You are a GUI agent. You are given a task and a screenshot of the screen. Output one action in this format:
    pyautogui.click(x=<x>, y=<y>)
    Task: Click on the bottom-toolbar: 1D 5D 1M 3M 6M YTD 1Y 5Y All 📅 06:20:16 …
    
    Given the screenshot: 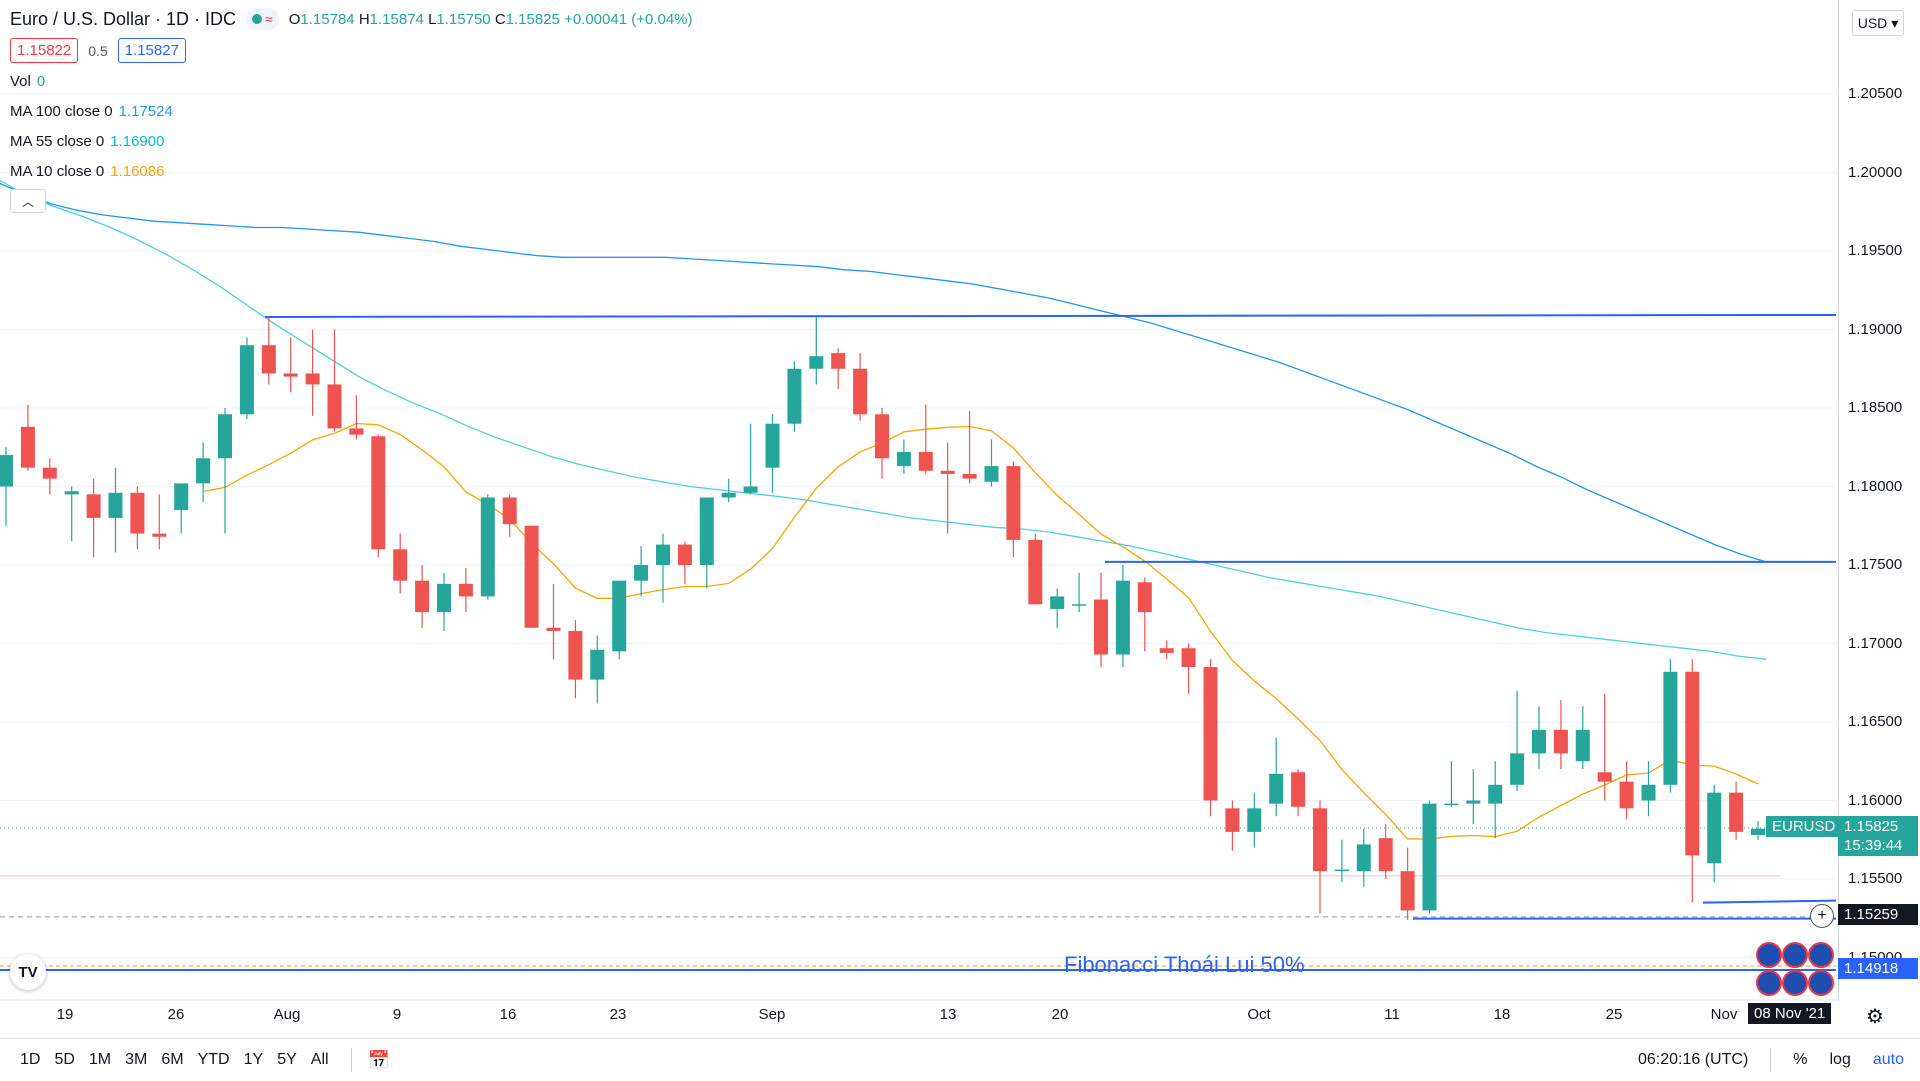 What is the action you would take?
    pyautogui.click(x=960, y=1059)
    